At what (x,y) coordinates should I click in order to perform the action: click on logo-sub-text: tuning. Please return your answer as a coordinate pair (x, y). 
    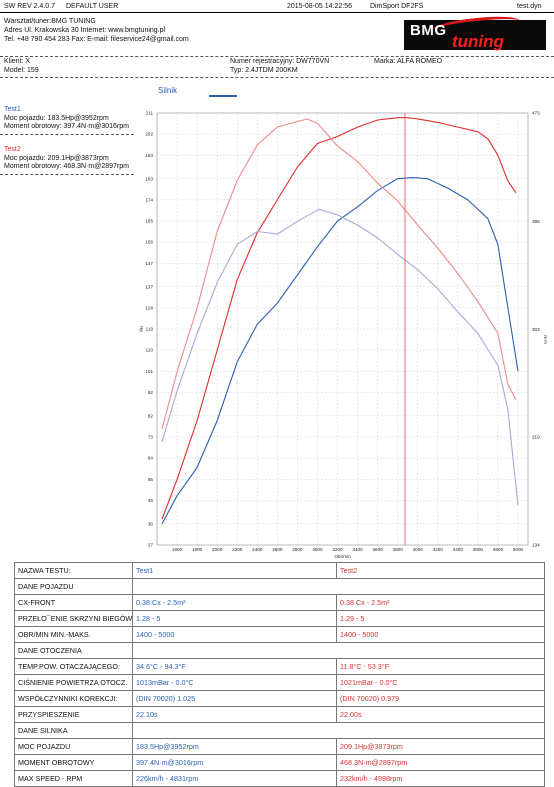
    Looking at the image, I should click on (478, 41).